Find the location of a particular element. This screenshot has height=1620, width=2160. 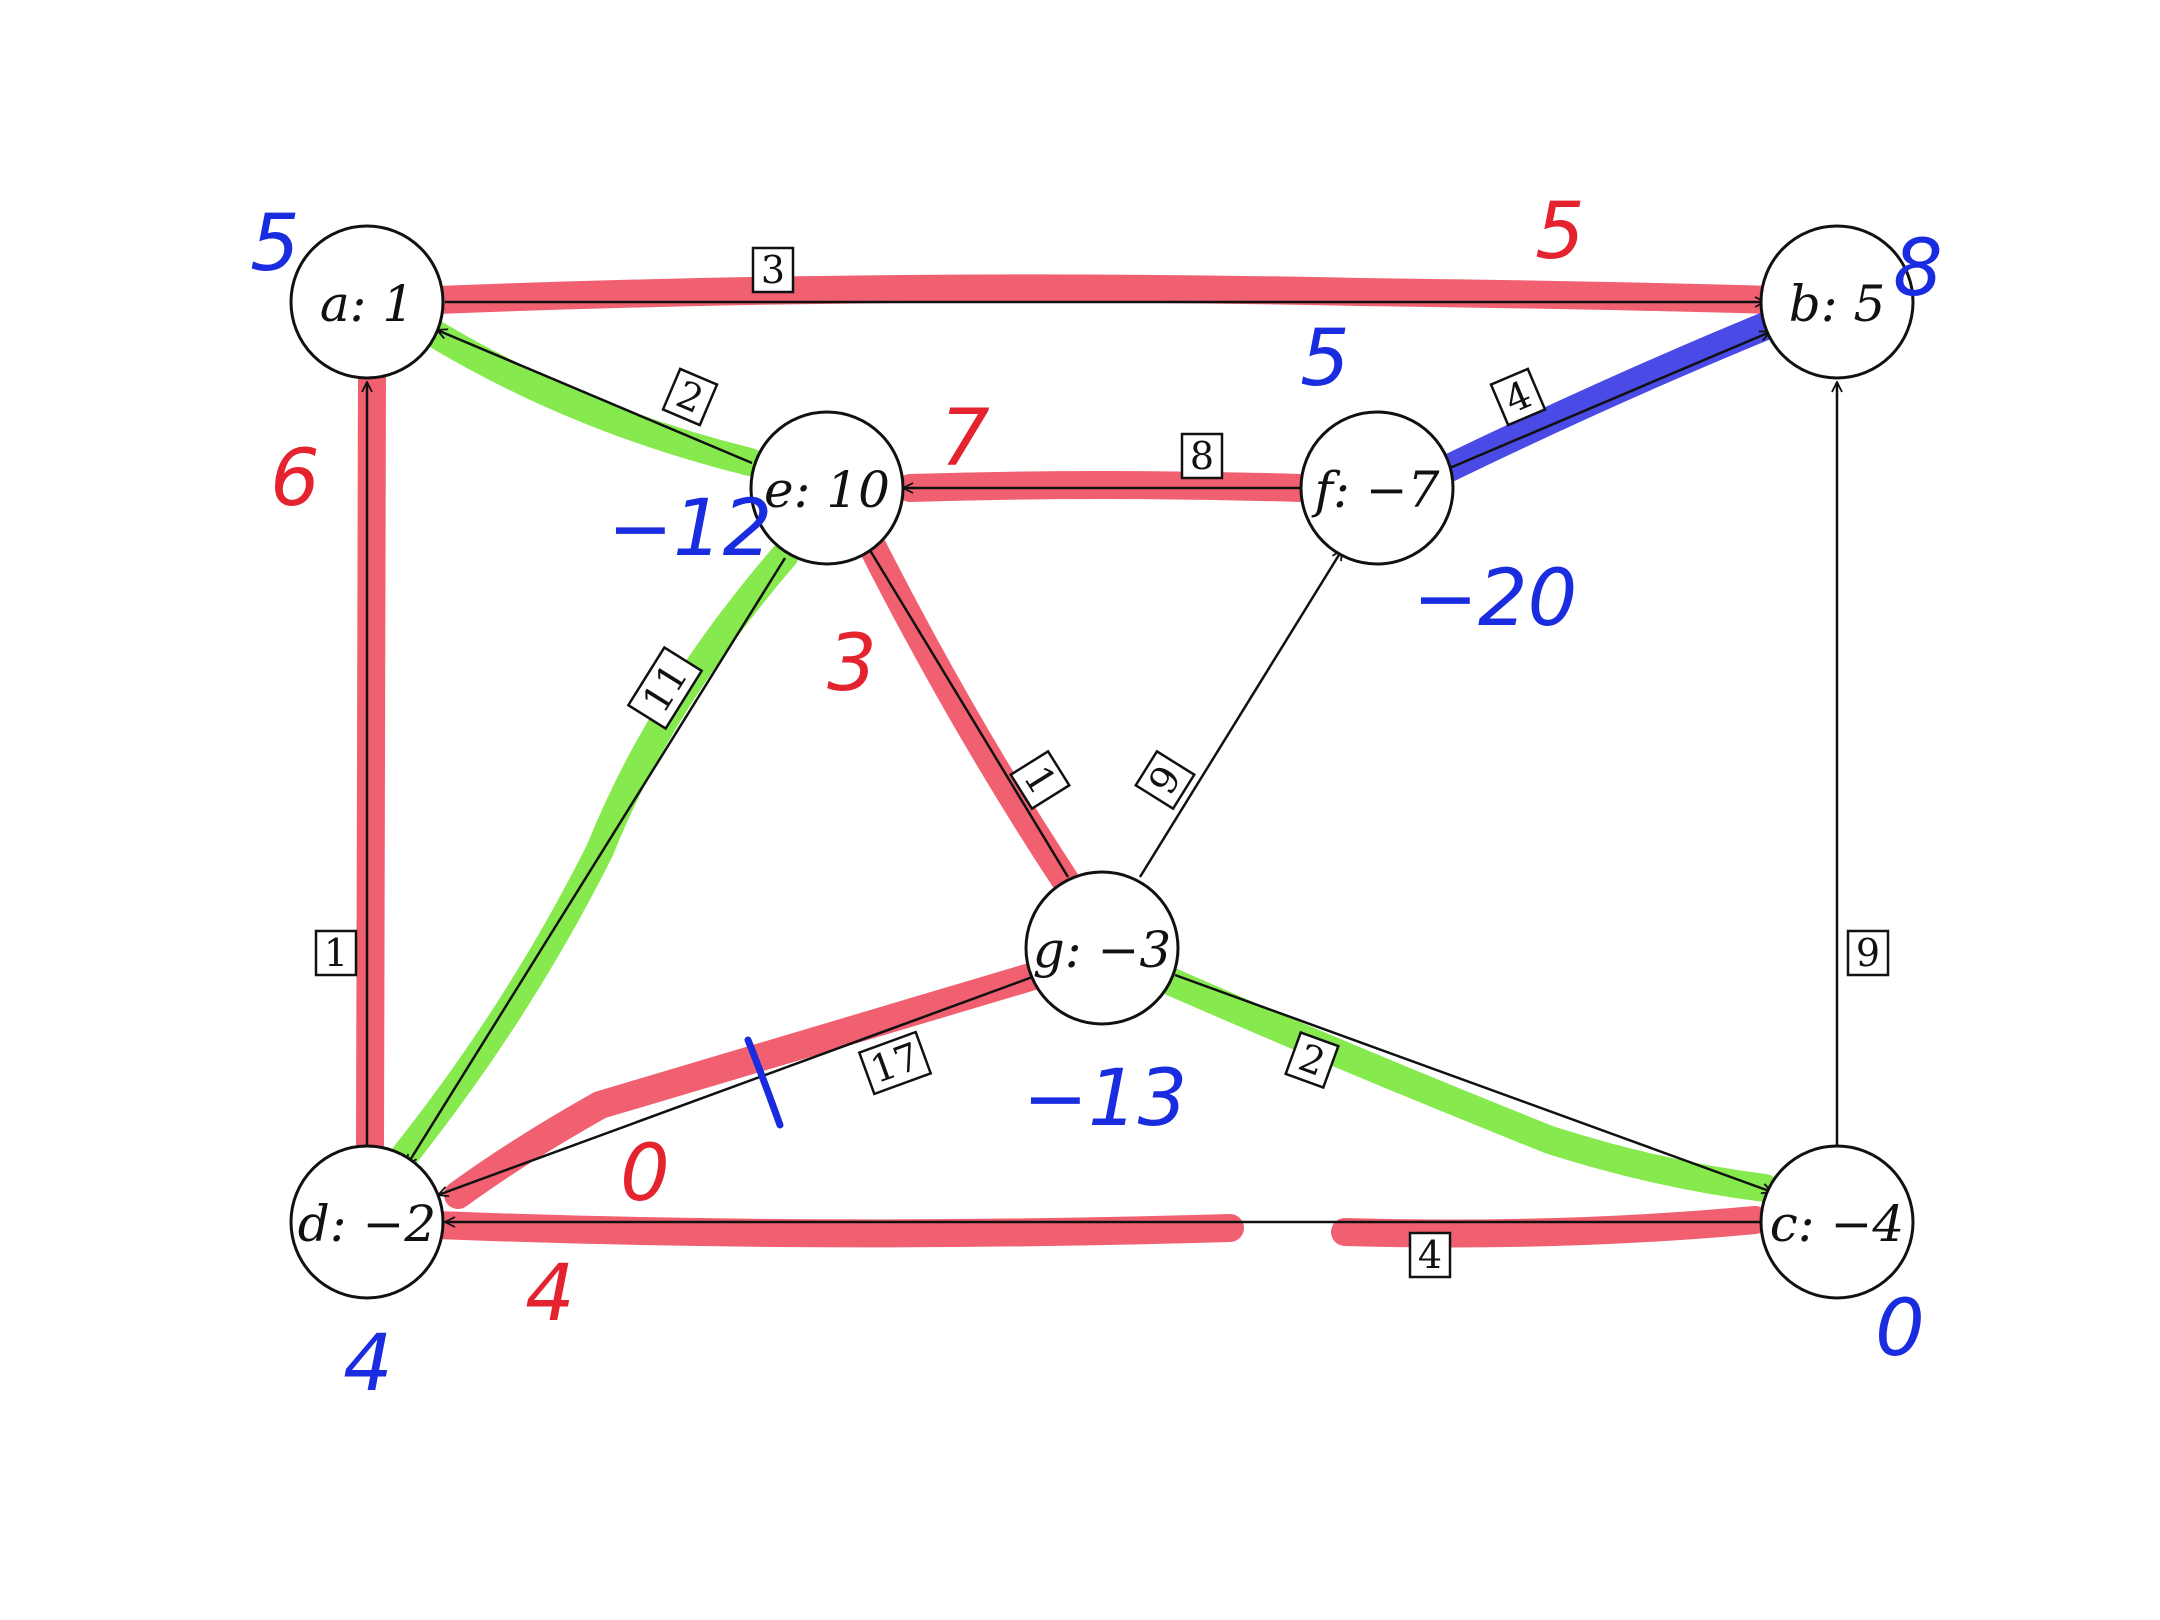

blue-annotation-a: 5 is located at coordinates (275, 244).